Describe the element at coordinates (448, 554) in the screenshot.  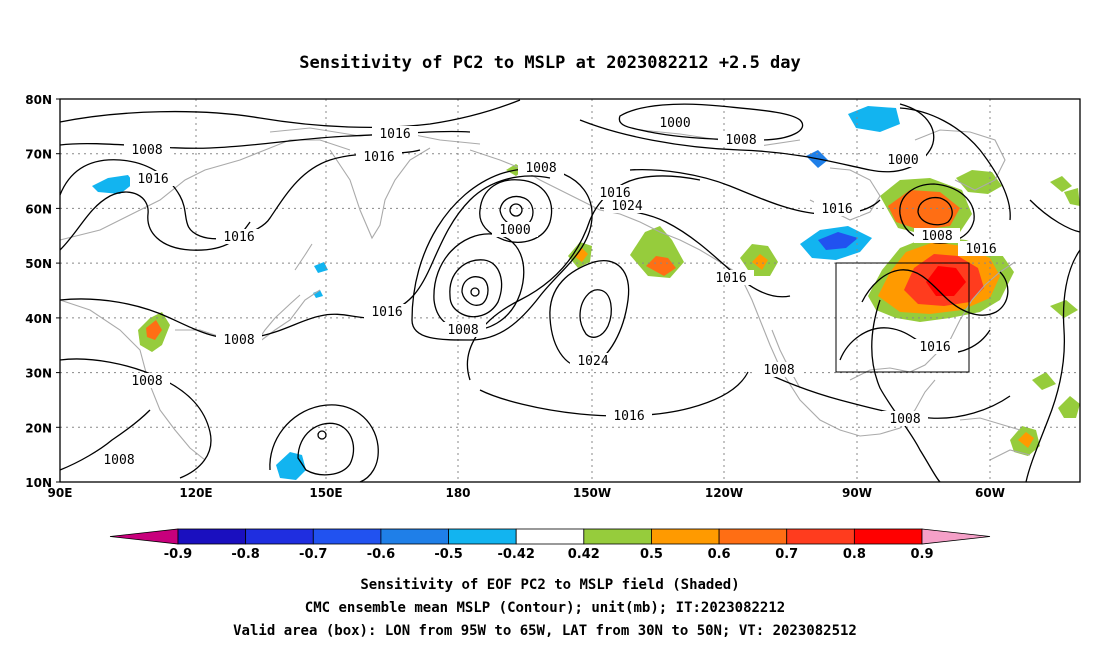
I see `colorbar-tick-label: -0.5` at that location.